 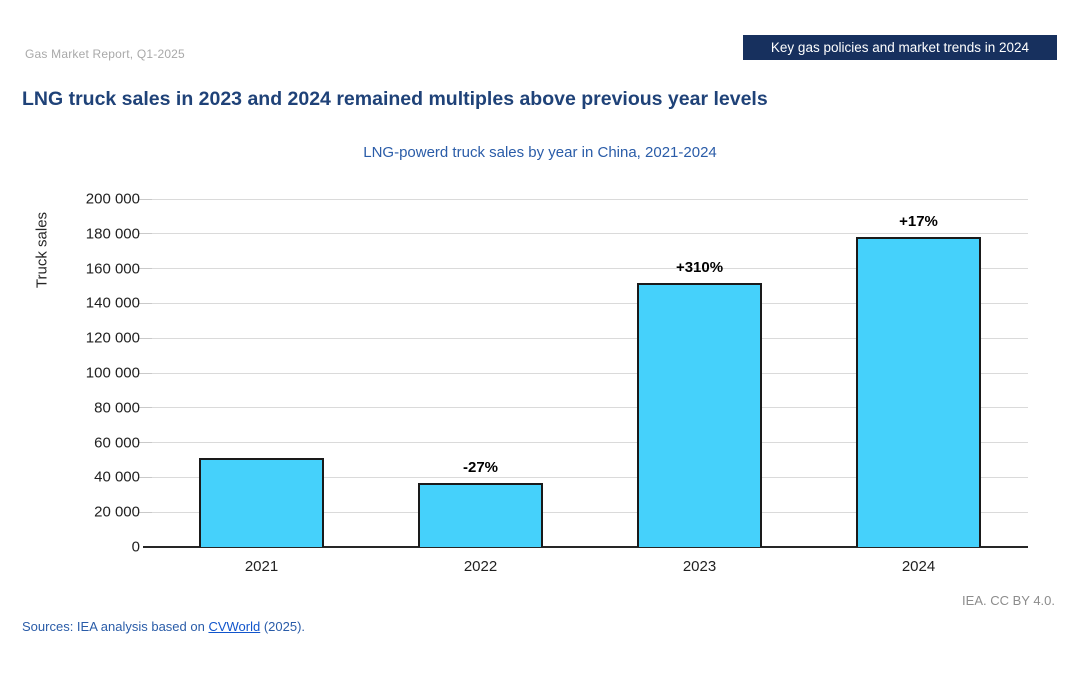 What do you see at coordinates (112, 338) in the screenshot?
I see `y-tick-label: 120 000` at bounding box center [112, 338].